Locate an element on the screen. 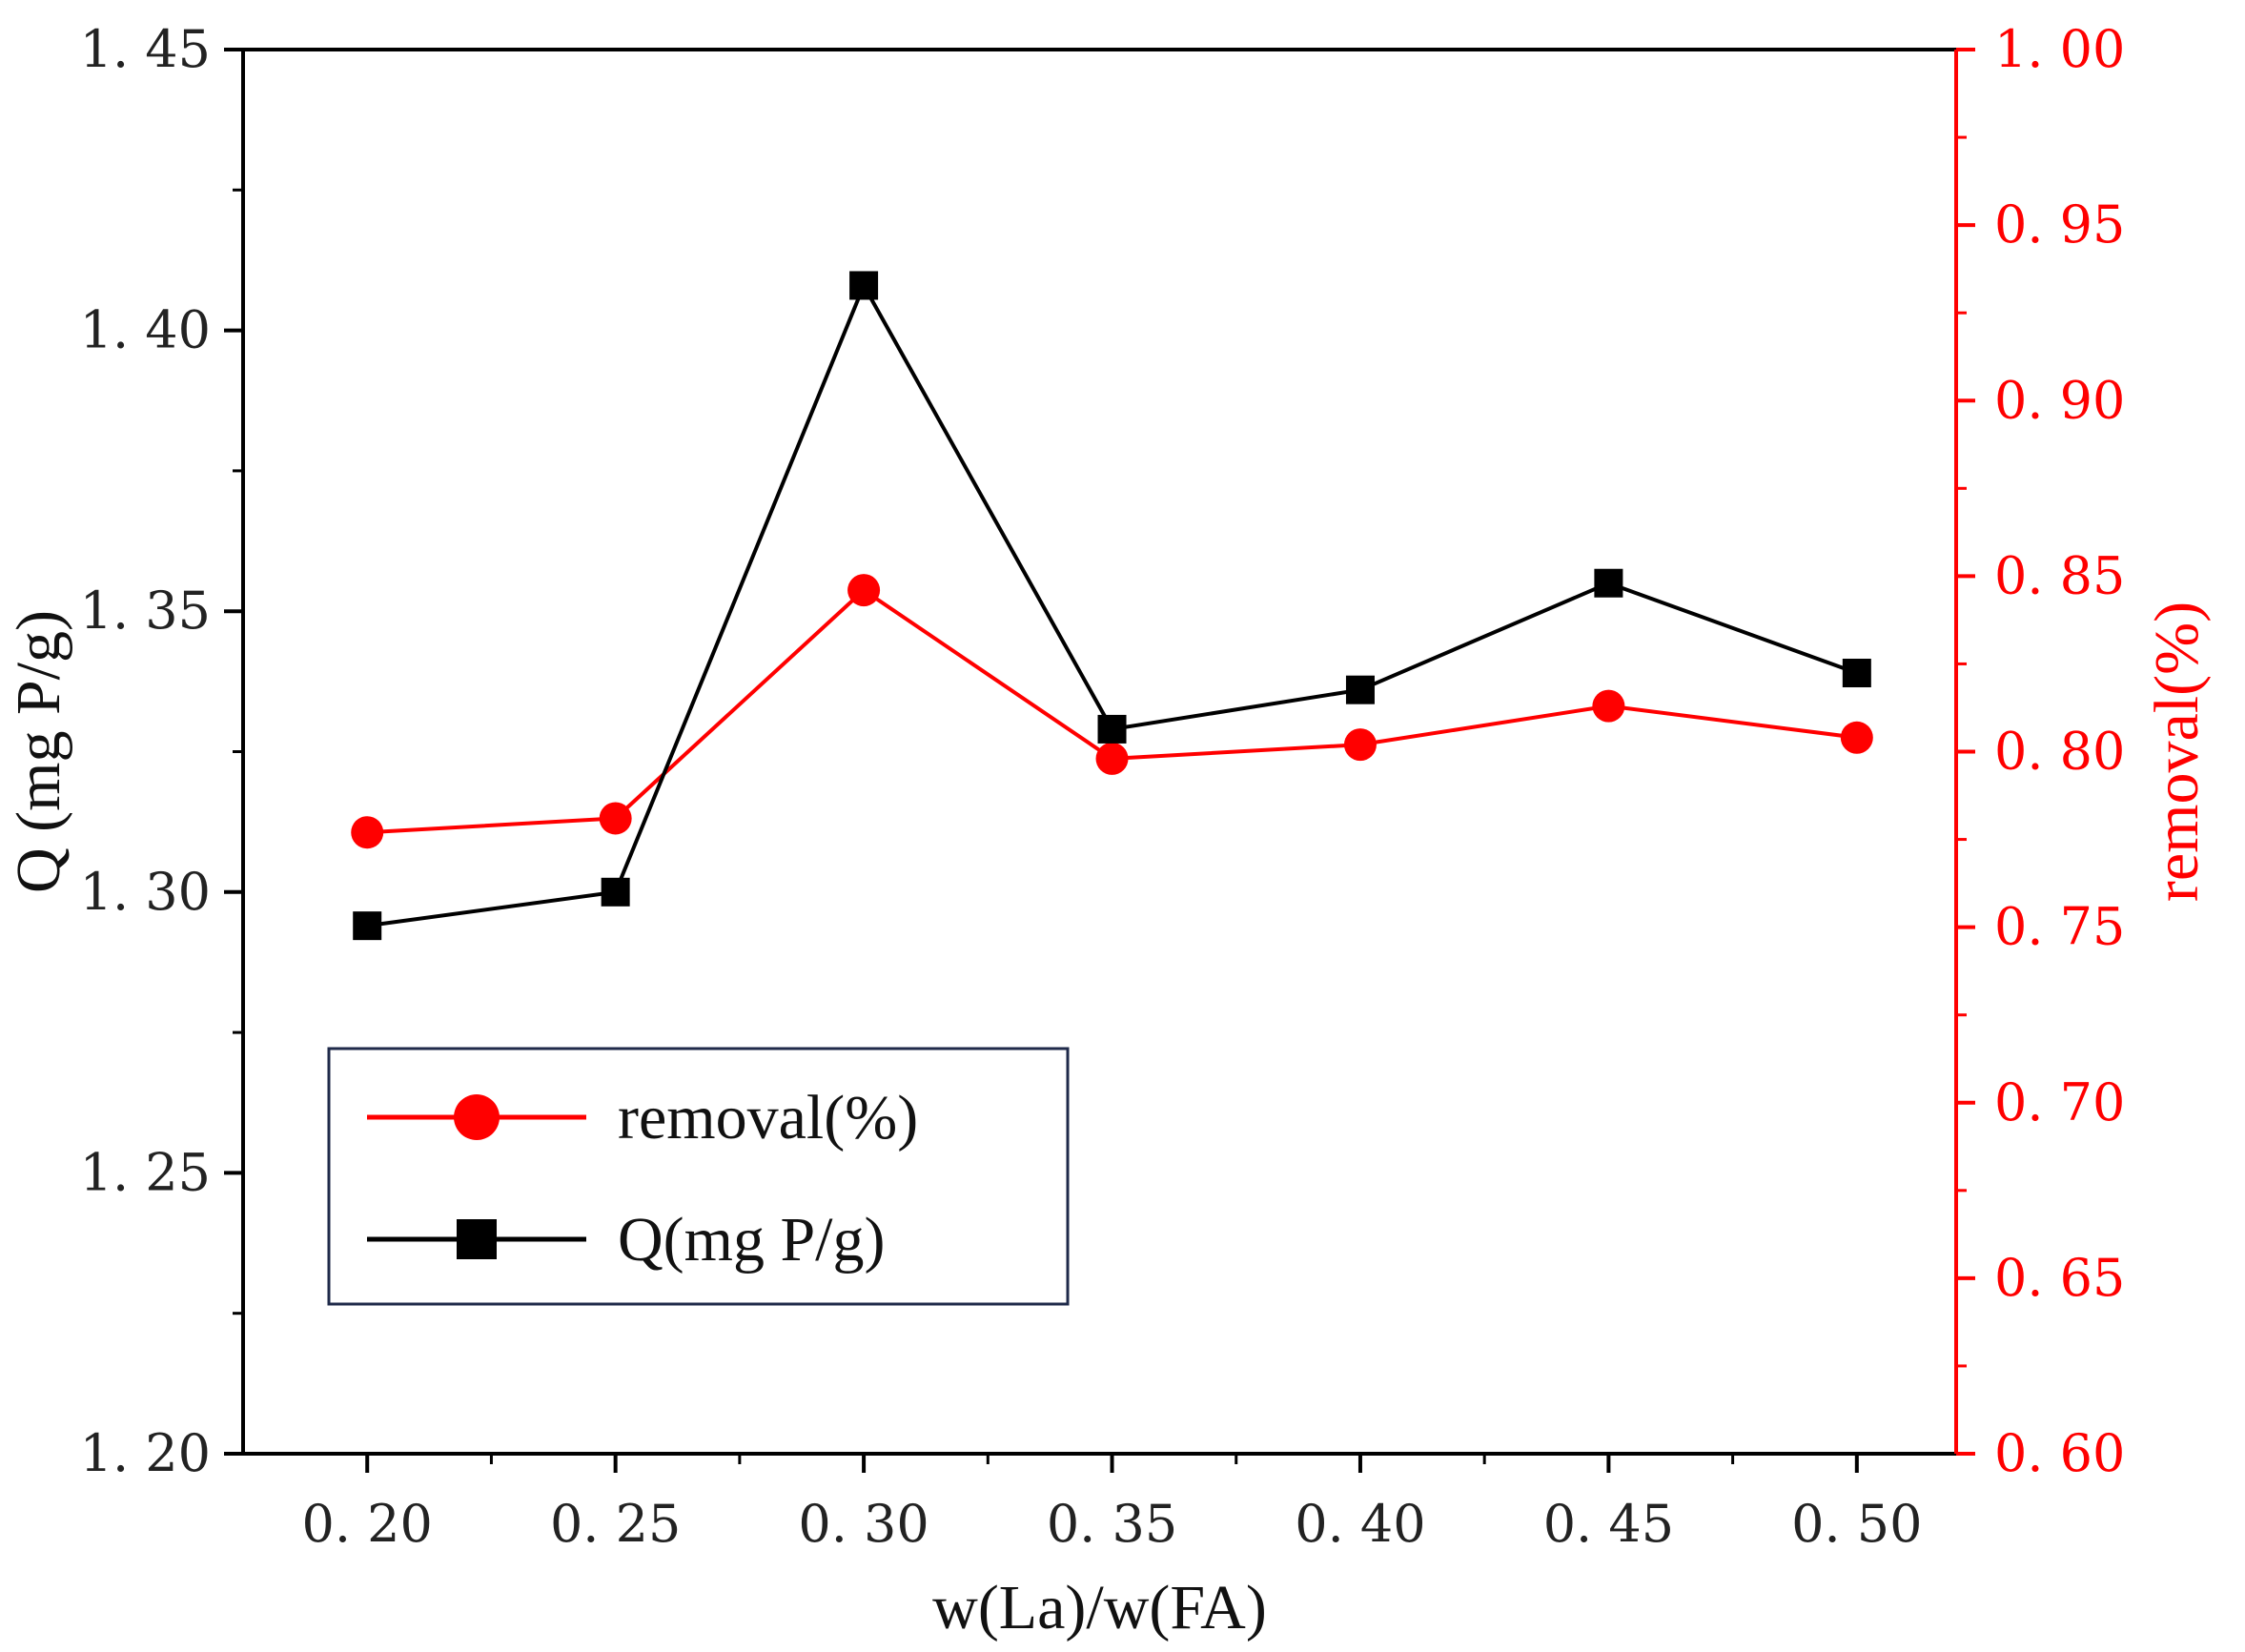 This screenshot has height=1652, width=2245. y-right-tick-label-7: 0. 95 is located at coordinates (2059, 224).